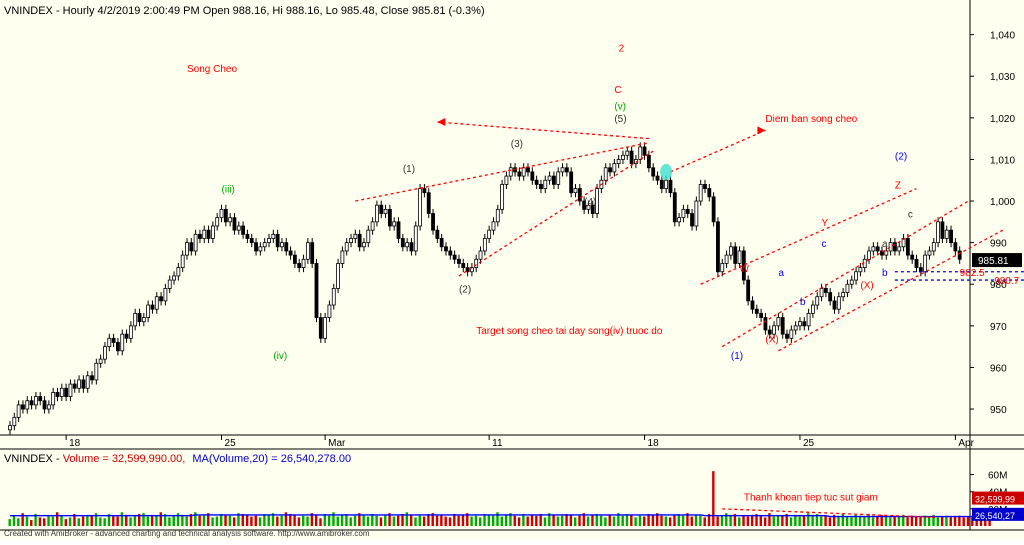 This screenshot has height=545, width=1024. I want to click on annotation-label: (4), so click(590, 202).